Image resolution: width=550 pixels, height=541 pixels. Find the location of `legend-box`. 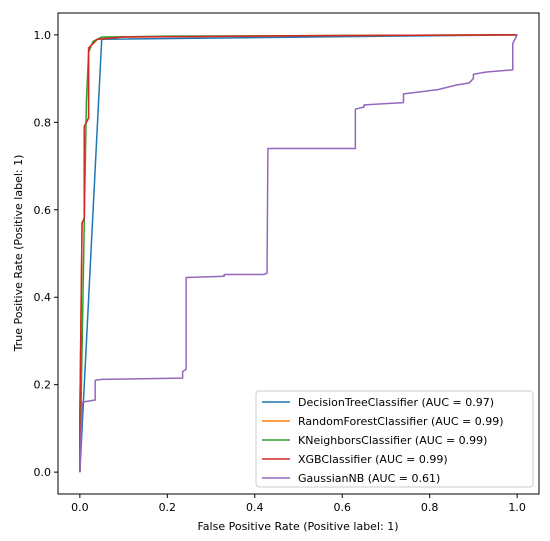

legend-box is located at coordinates (394, 439).